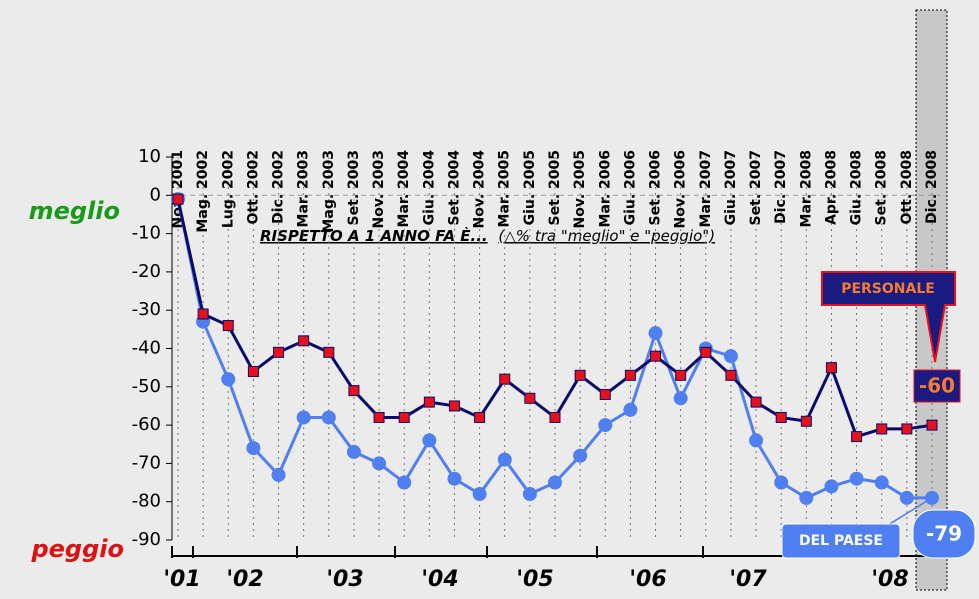 Image resolution: width=979 pixels, height=599 pixels. What do you see at coordinates (279, 187) in the screenshot?
I see `x-tick-label: Dic. 2002` at bounding box center [279, 187].